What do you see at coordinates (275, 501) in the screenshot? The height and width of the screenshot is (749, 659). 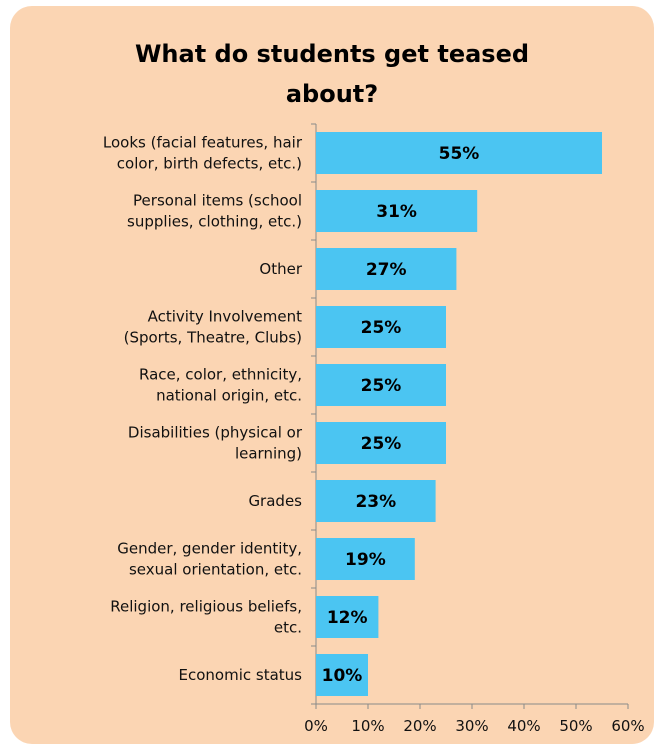 I see `category-label: Grades` at bounding box center [275, 501].